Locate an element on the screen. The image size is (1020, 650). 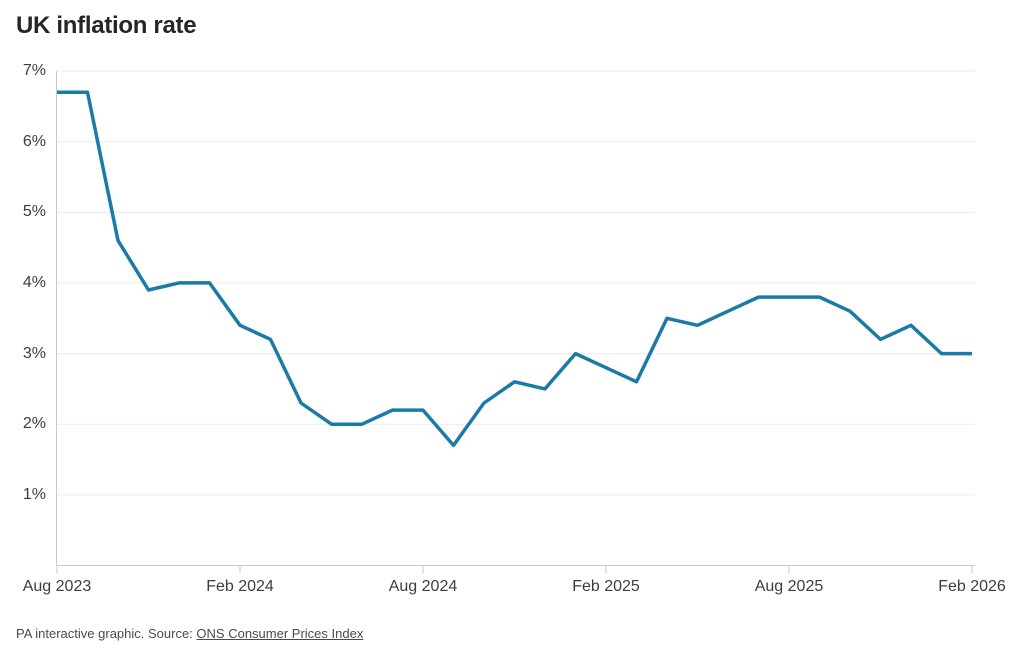
x-axis-tick-label: Aug 2024 is located at coordinates (423, 586).